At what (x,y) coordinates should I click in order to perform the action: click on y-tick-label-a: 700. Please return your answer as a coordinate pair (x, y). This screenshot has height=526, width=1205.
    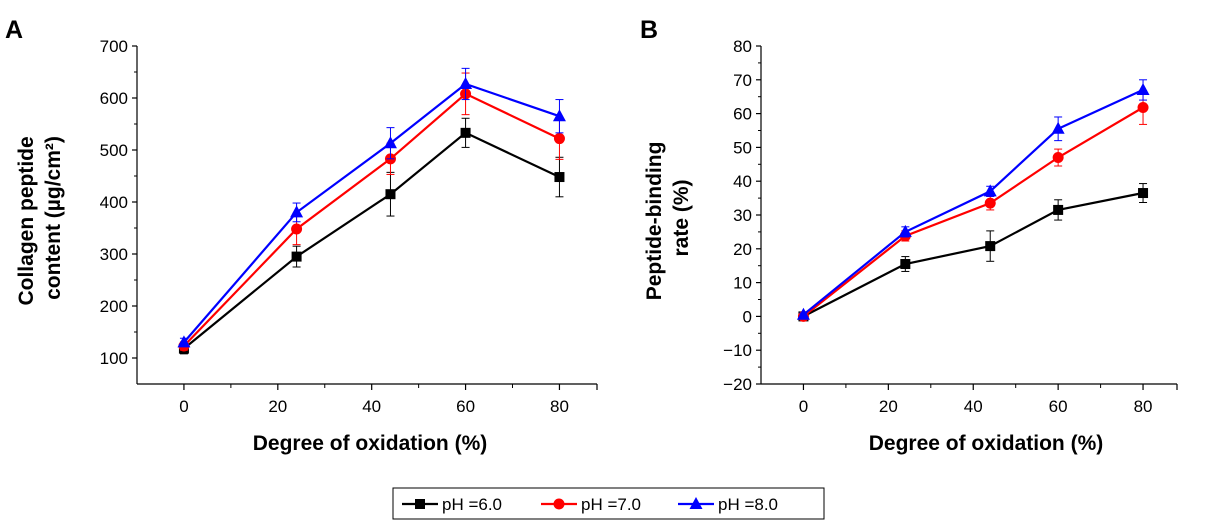
    Looking at the image, I should click on (114, 46).